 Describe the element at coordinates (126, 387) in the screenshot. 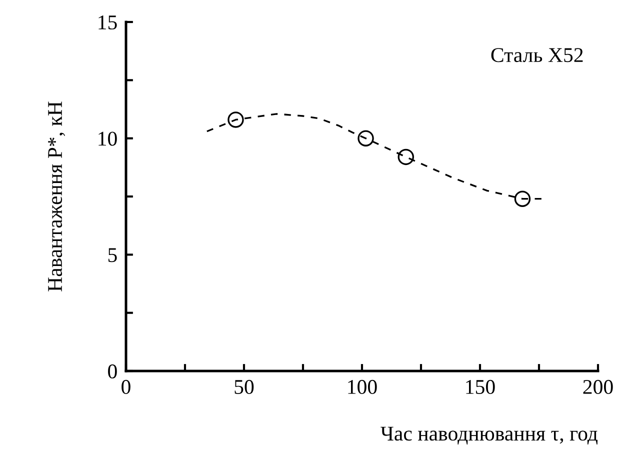

I see `x-tick-label: 0` at that location.